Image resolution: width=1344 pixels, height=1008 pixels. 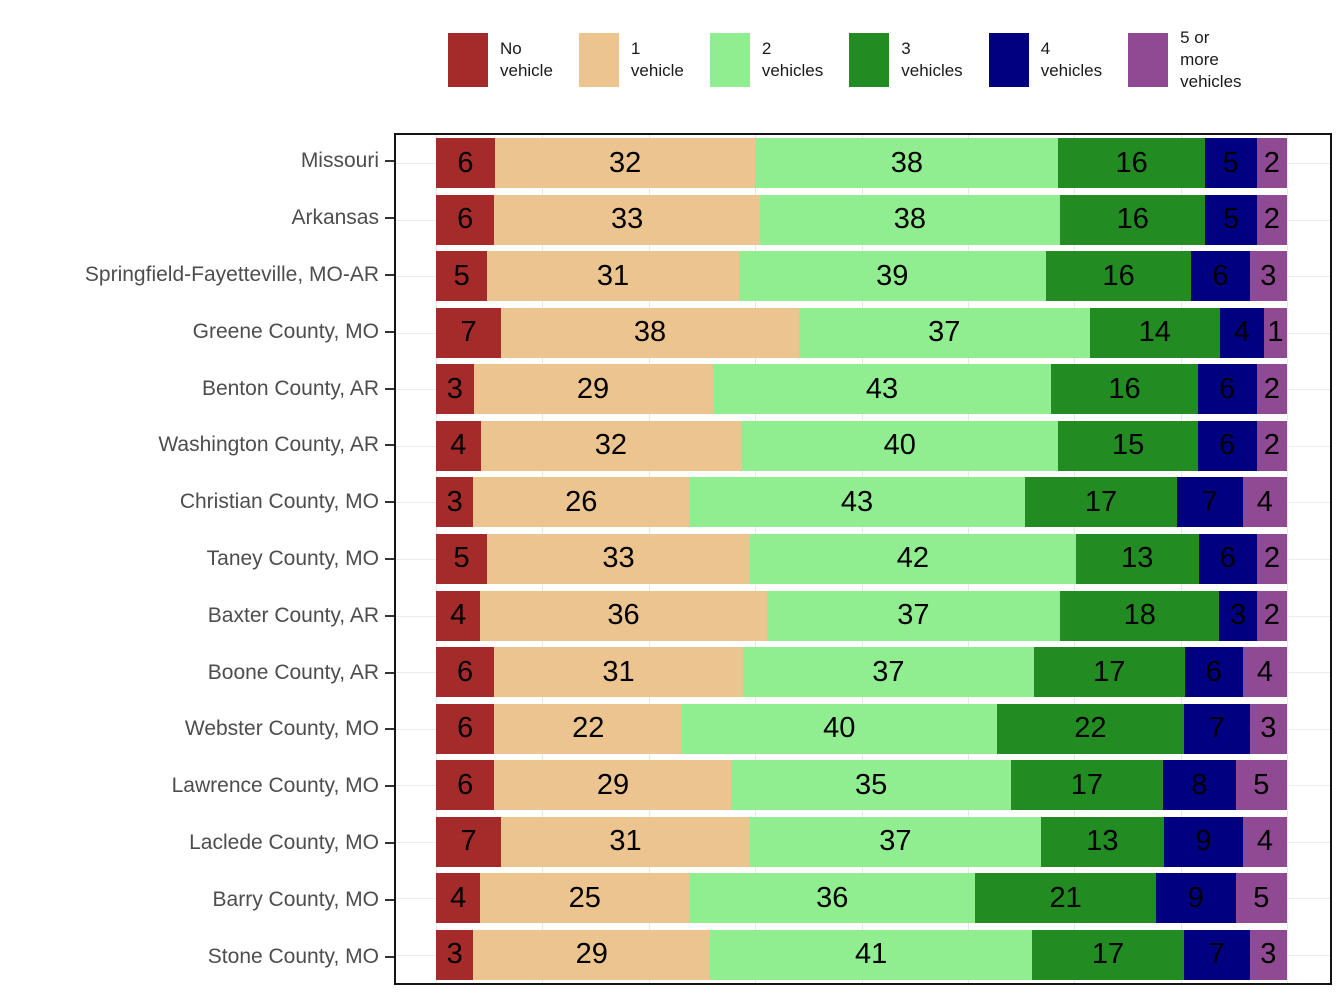 I want to click on category-label: Taney County, MO, so click(x=292, y=558).